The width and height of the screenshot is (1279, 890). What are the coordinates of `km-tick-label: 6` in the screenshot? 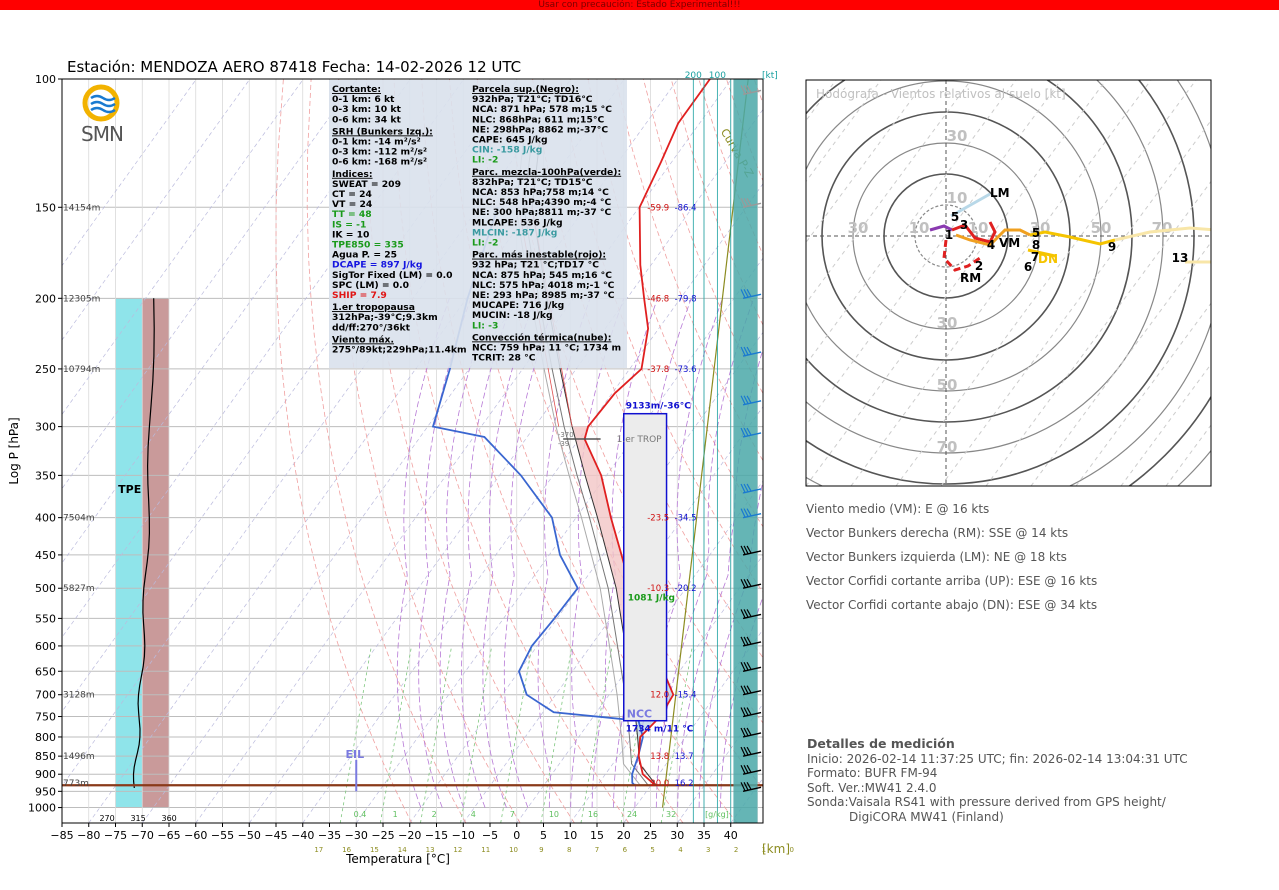 It's located at (625, 850).